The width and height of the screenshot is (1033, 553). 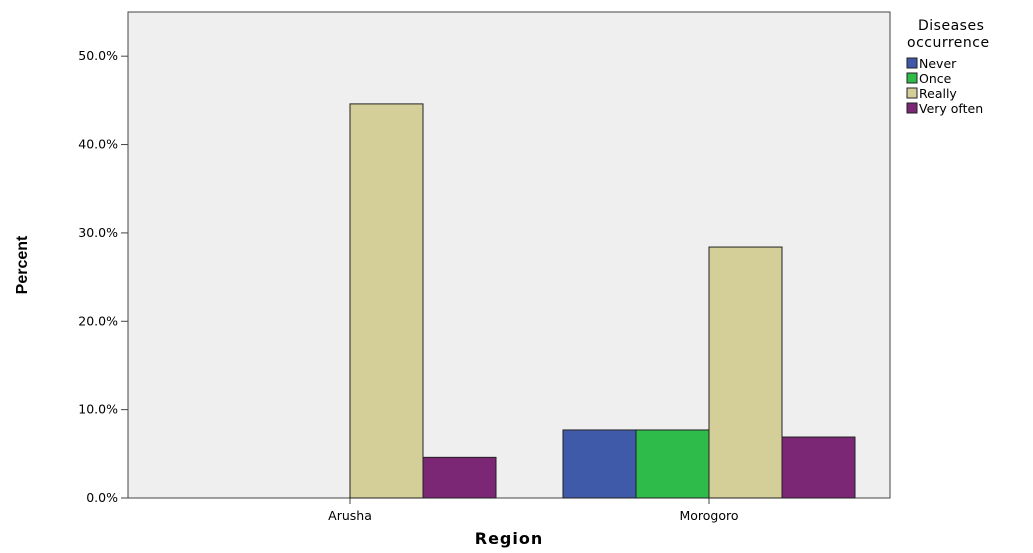 What do you see at coordinates (102, 497) in the screenshot?
I see `y-tick-label: 0.0%` at bounding box center [102, 497].